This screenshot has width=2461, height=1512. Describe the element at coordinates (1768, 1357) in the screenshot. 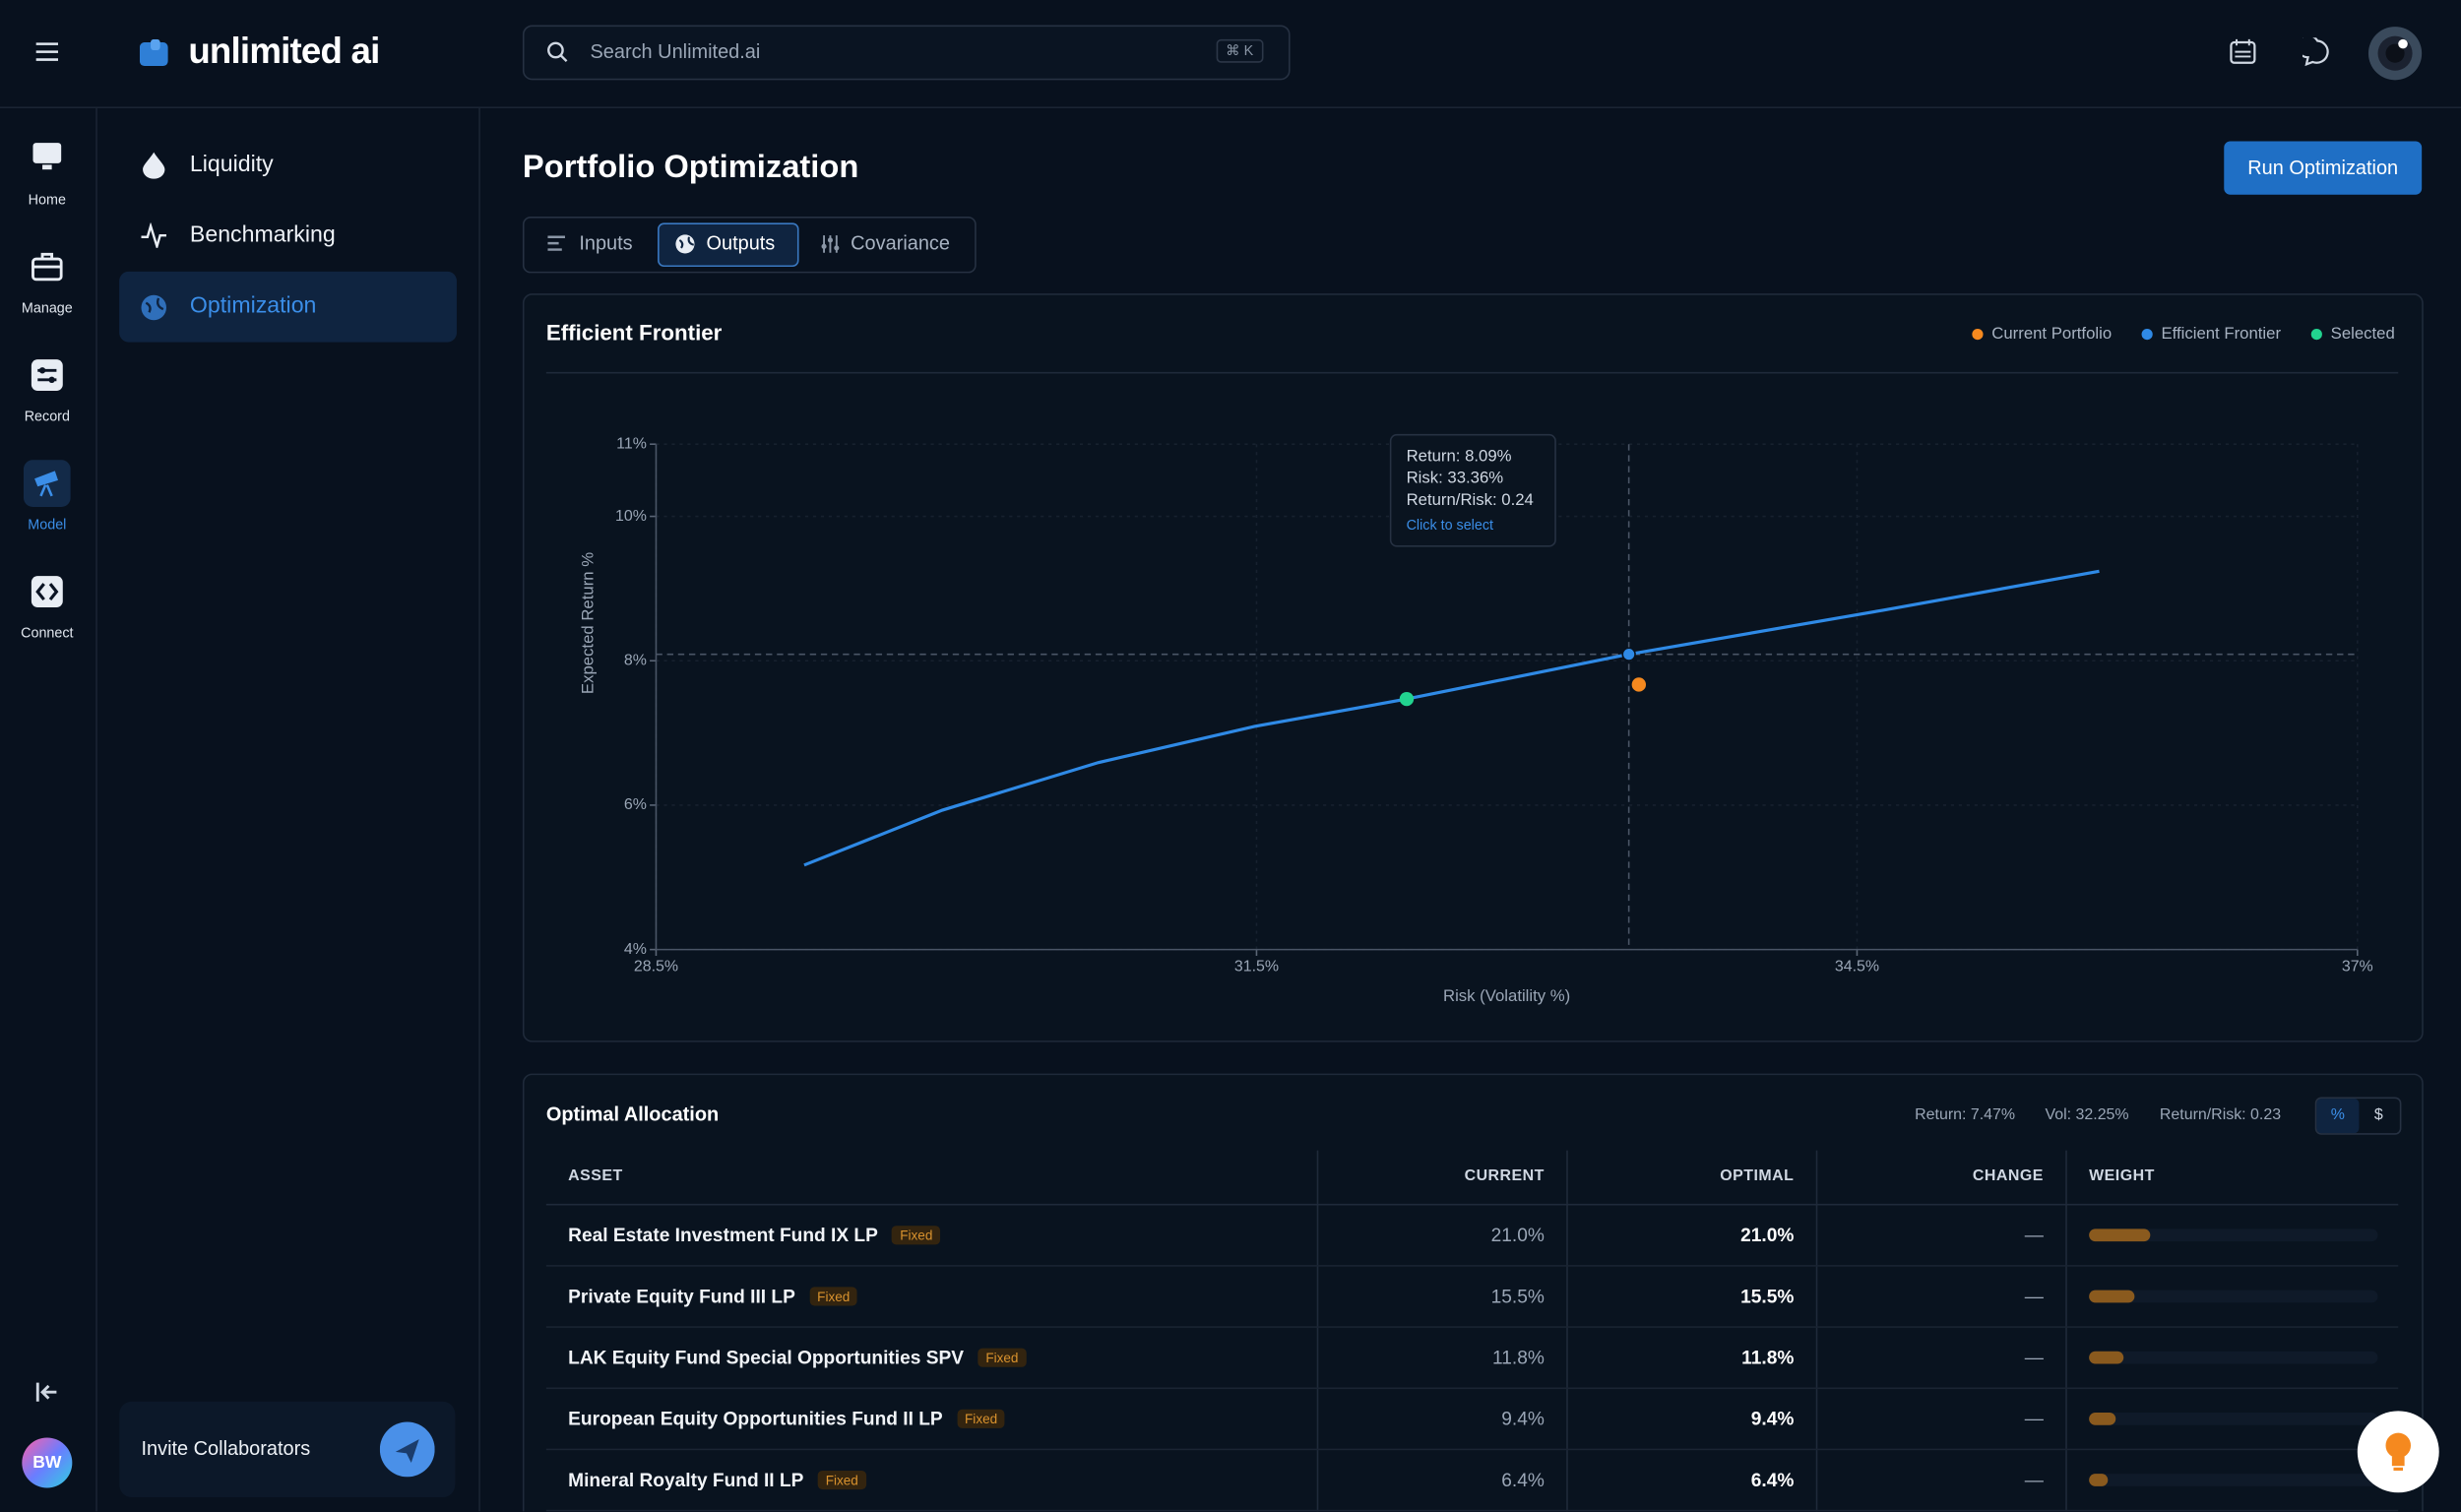

I see `optimal-value: 11.8%` at that location.